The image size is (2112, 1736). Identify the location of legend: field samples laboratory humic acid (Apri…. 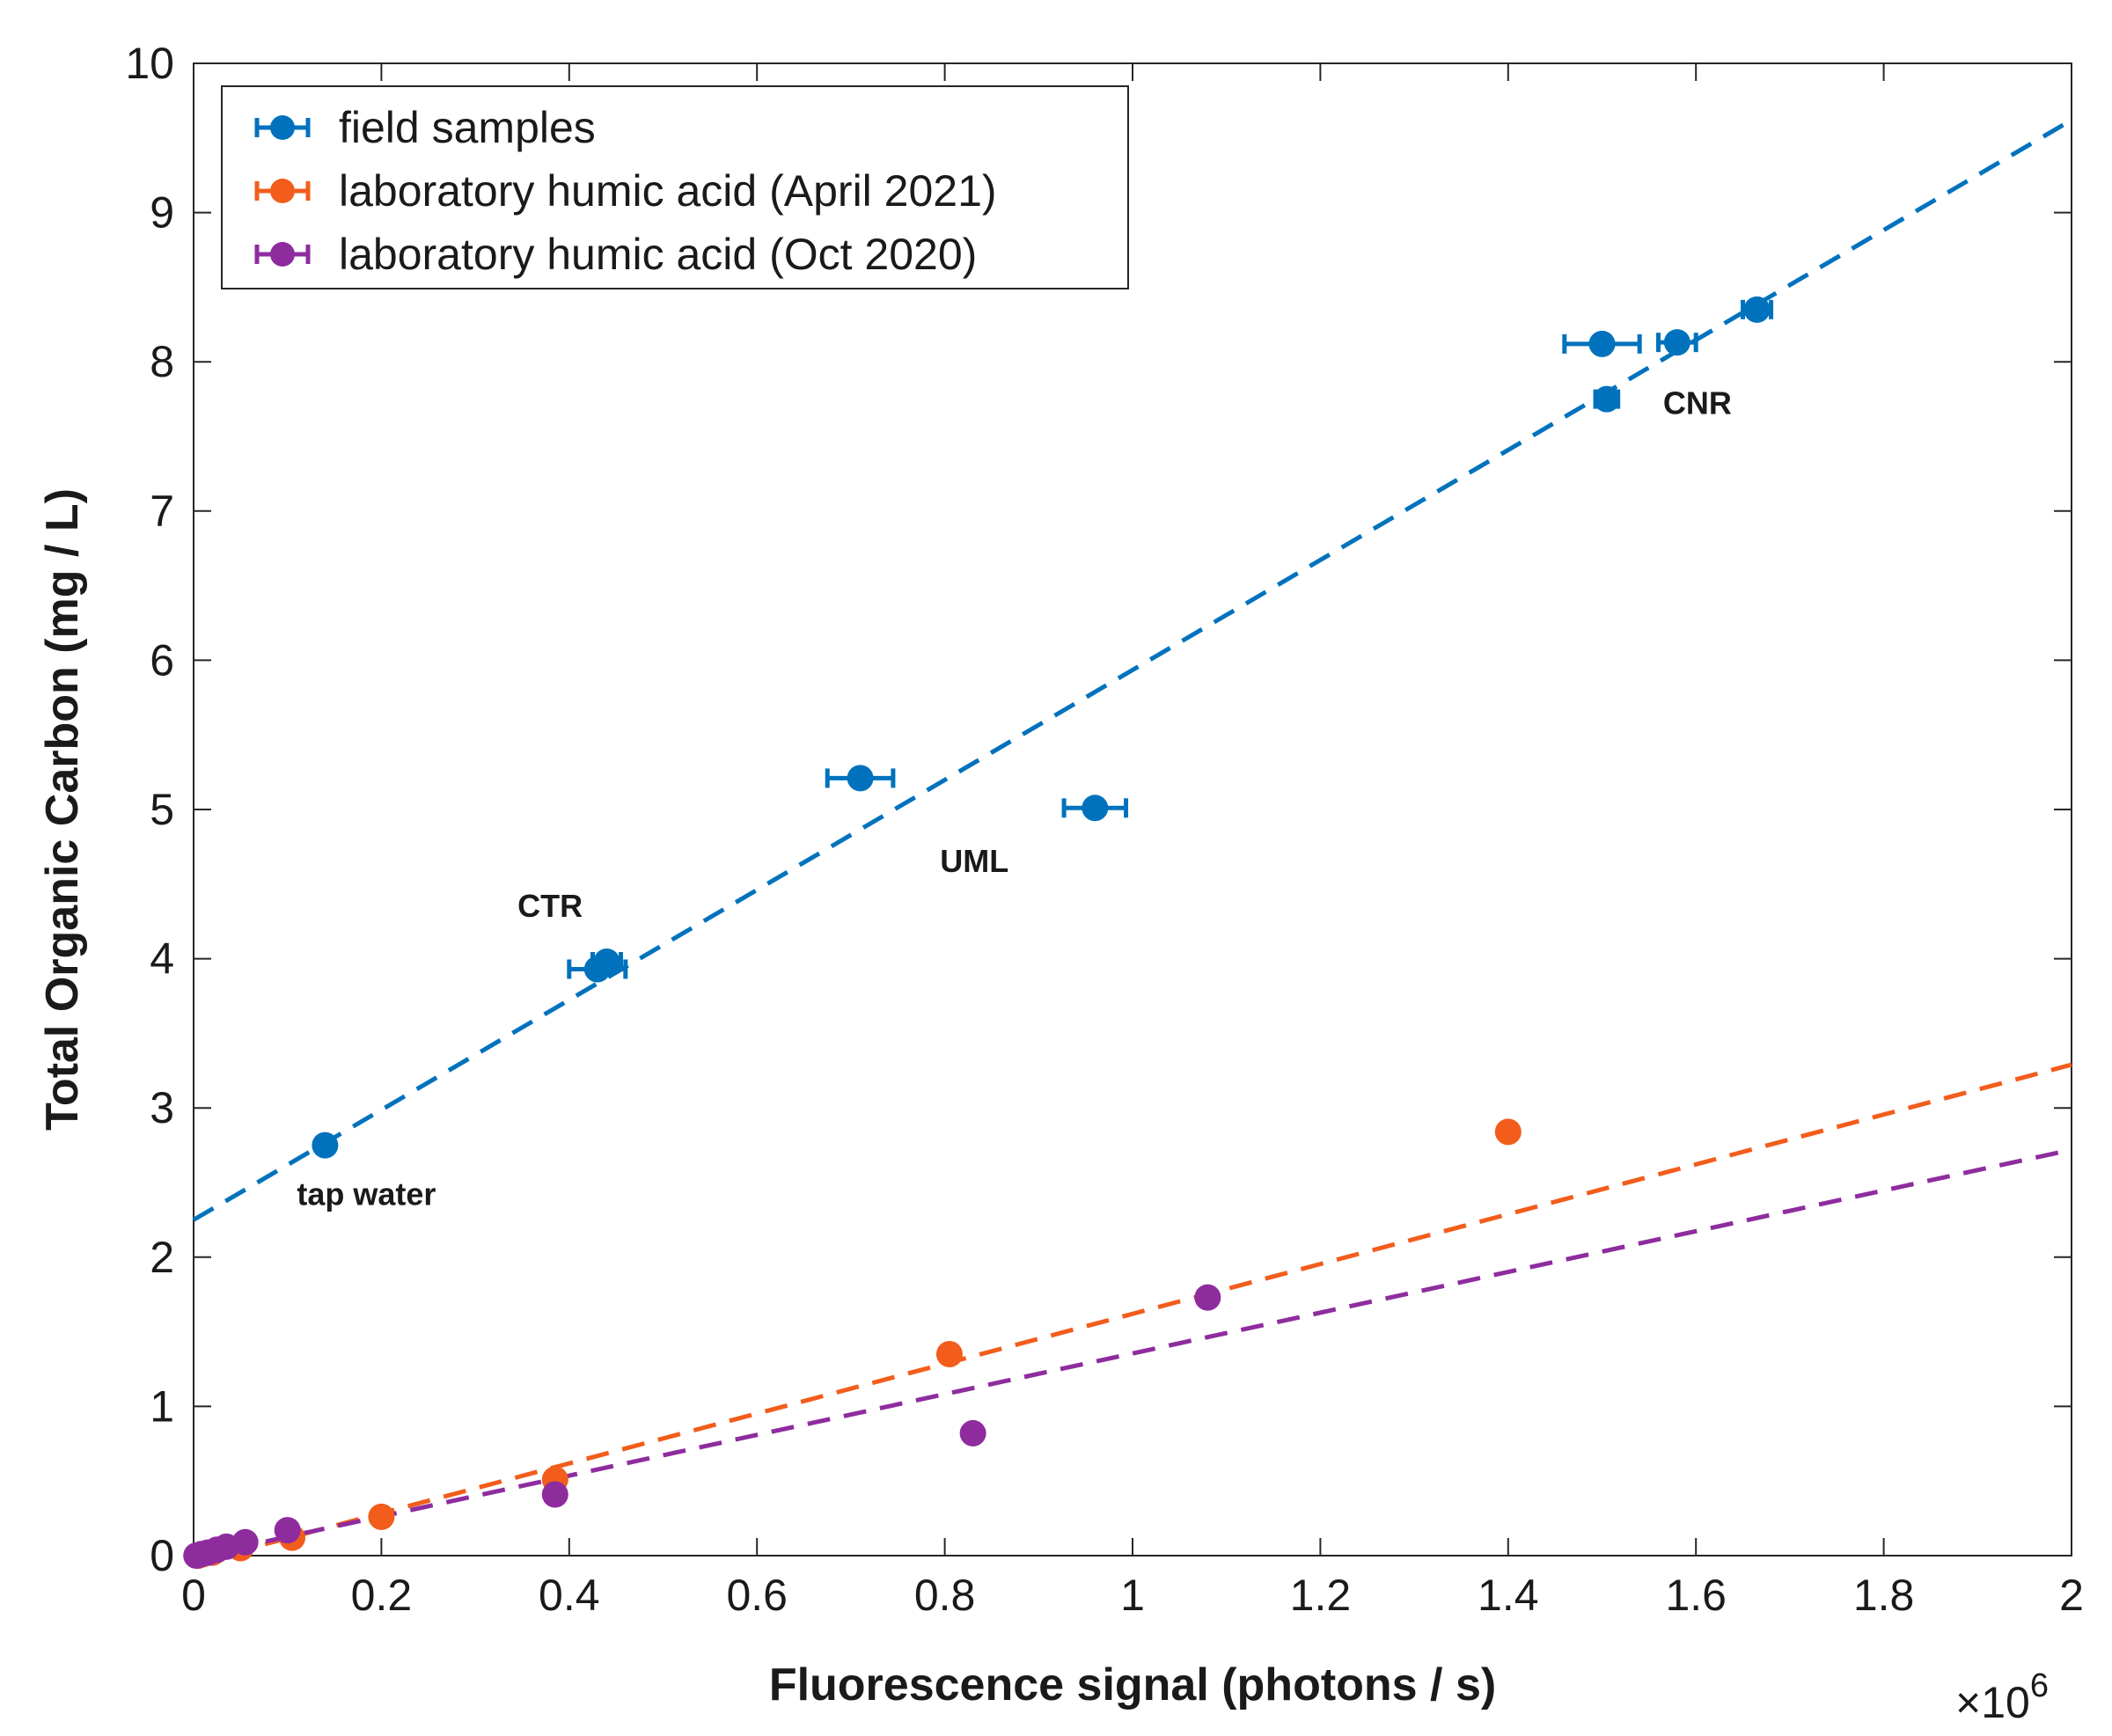
(675, 187).